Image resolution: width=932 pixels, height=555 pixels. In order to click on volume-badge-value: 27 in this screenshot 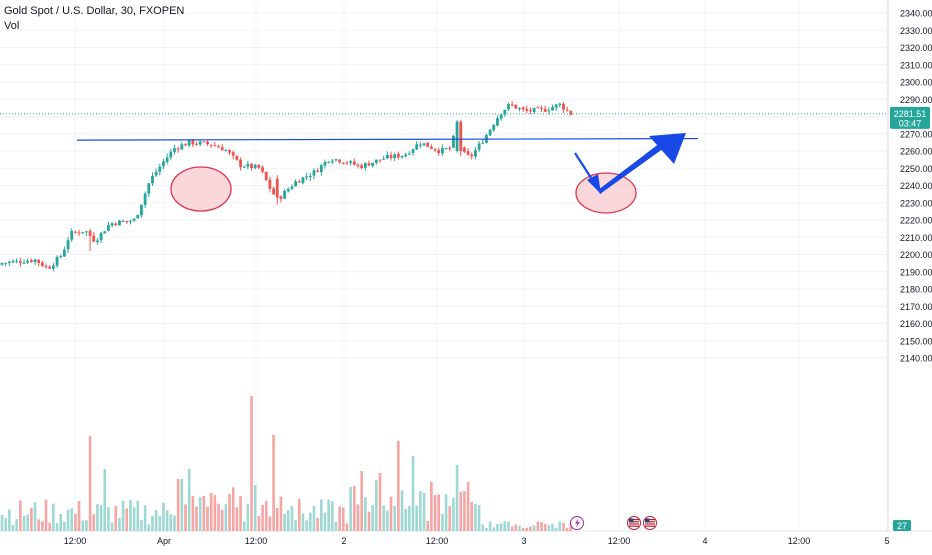, I will do `click(902, 526)`.